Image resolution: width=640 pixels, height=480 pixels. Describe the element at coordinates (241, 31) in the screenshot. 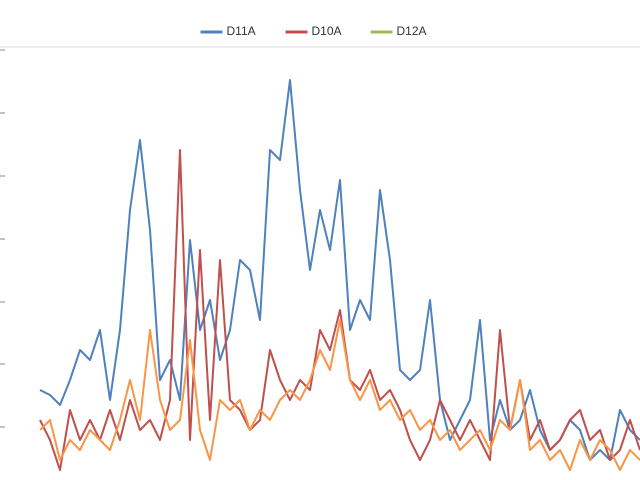

I see `legend-label: D11A` at that location.